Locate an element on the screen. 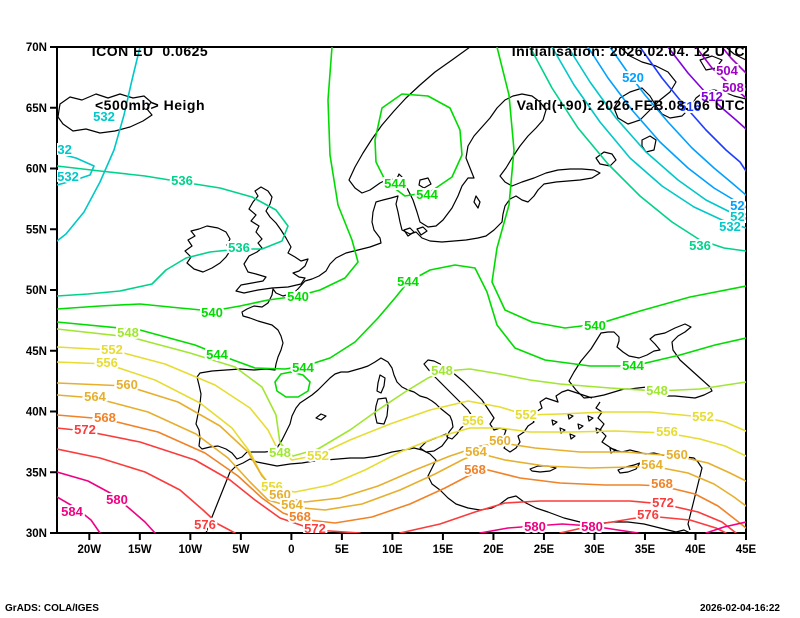 The height and width of the screenshot is (618, 800). y-axis-tick-label: 30N is located at coordinates (36, 534).